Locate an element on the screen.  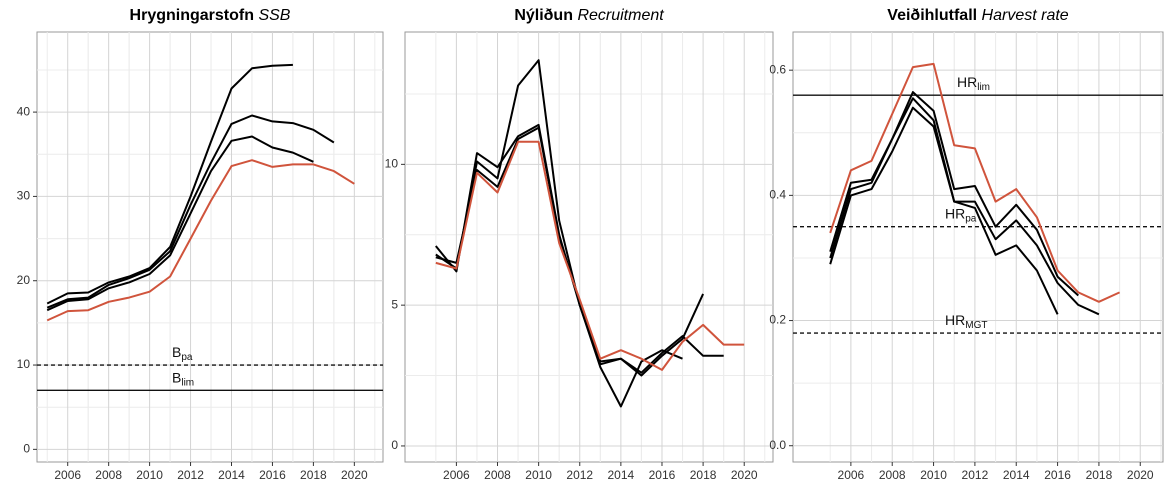
y-tick-label: 0.0 is located at coordinates (777, 445).